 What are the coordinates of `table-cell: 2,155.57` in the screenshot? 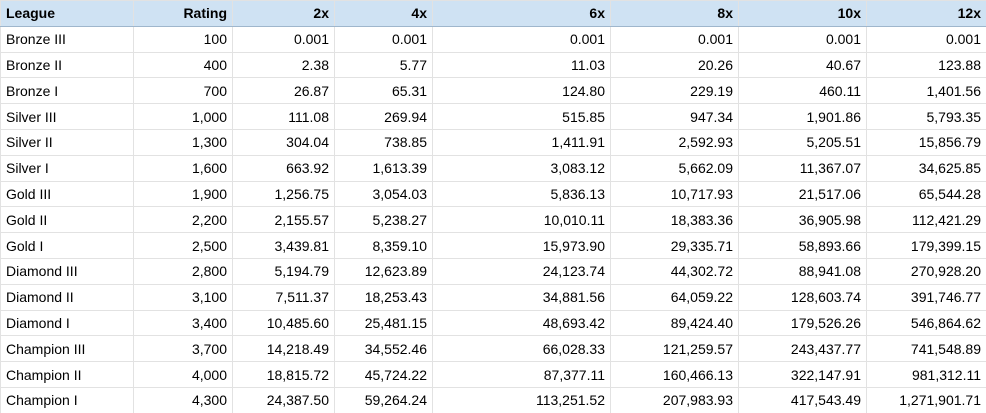 It's located at (283, 220).